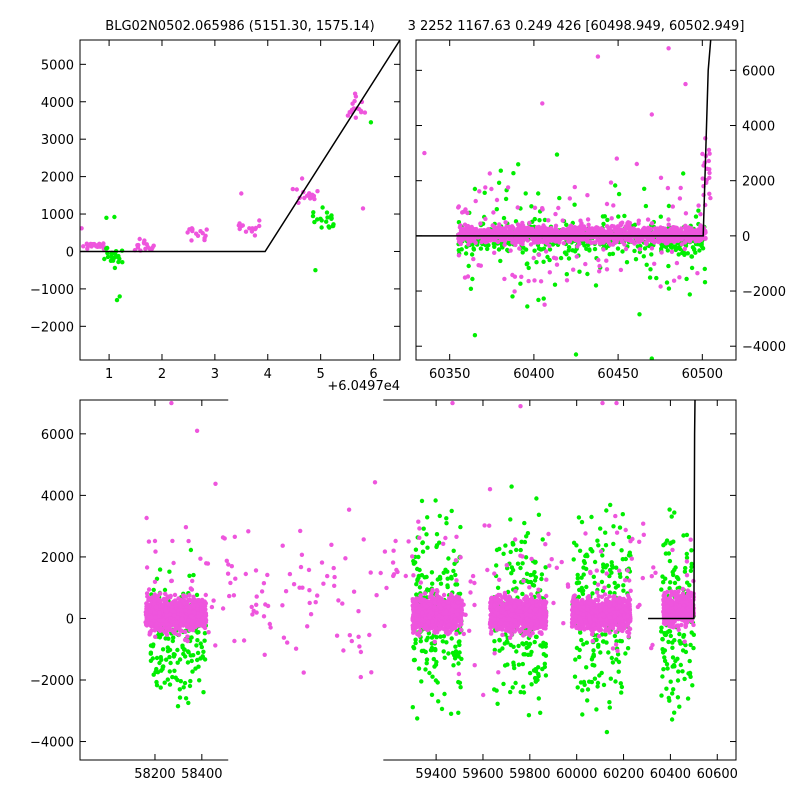 Image resolution: width=800 pixels, height=800 pixels. I want to click on y-tick-label: 2000, so click(758, 182).